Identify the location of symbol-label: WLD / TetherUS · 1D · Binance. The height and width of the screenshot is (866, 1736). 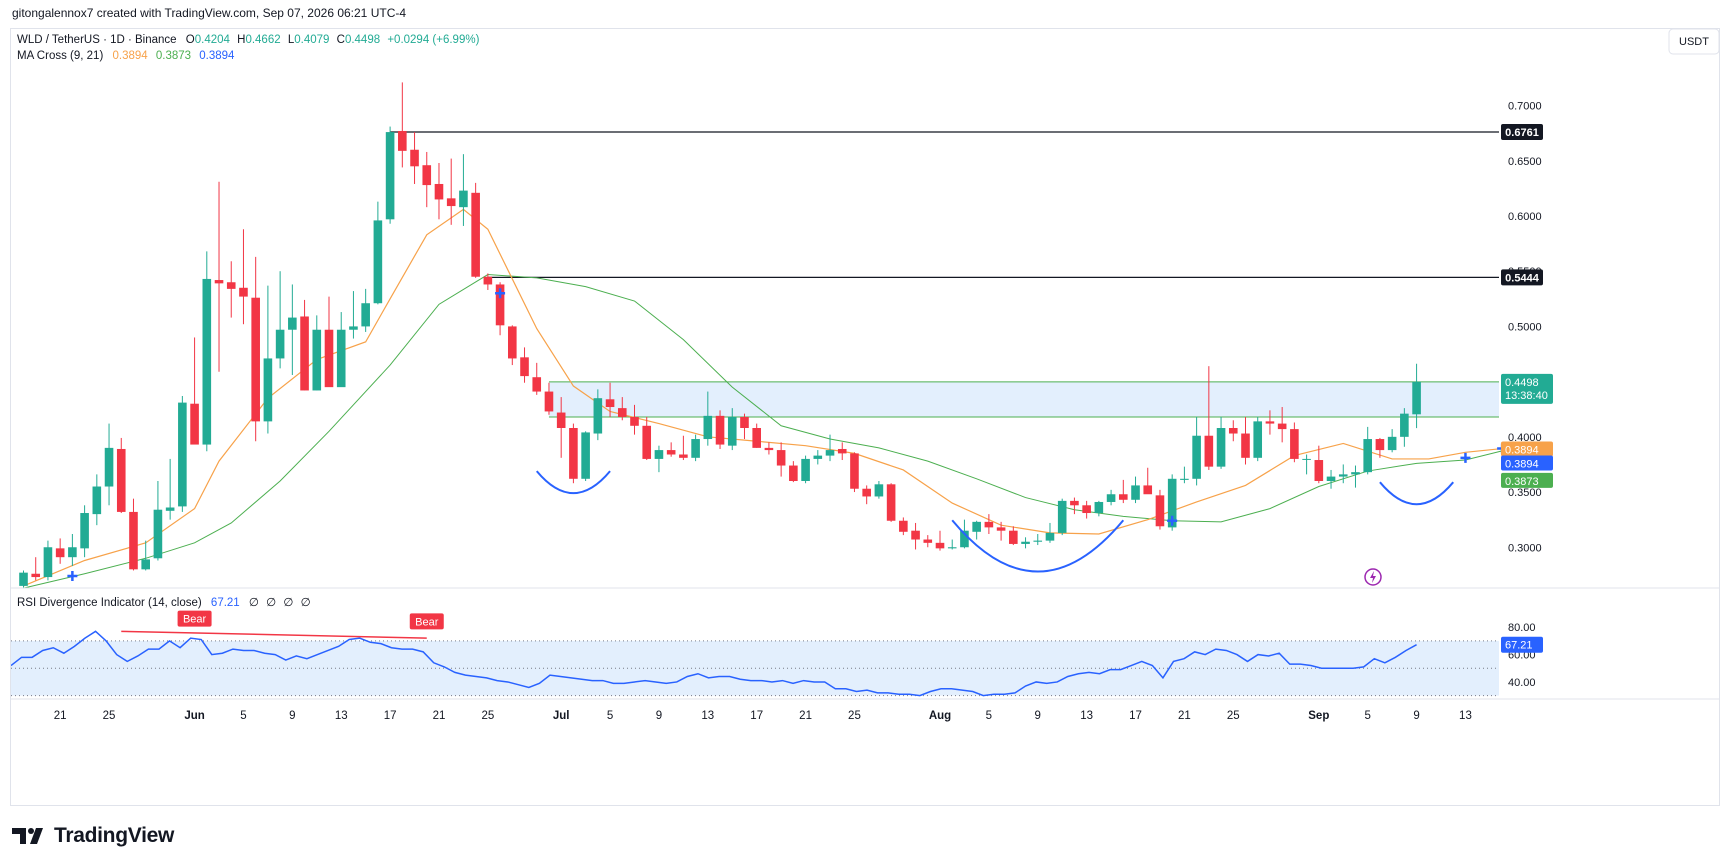
(97, 40).